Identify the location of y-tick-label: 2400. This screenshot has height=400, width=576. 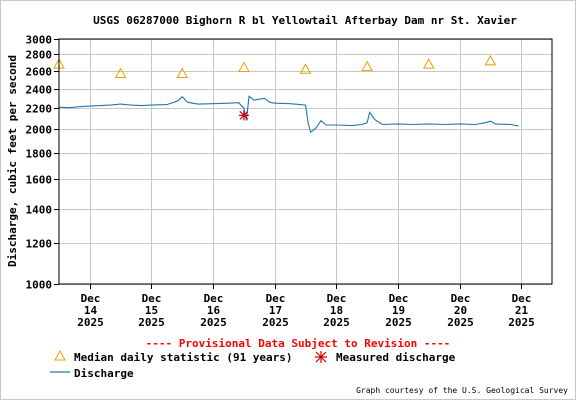
(39, 90).